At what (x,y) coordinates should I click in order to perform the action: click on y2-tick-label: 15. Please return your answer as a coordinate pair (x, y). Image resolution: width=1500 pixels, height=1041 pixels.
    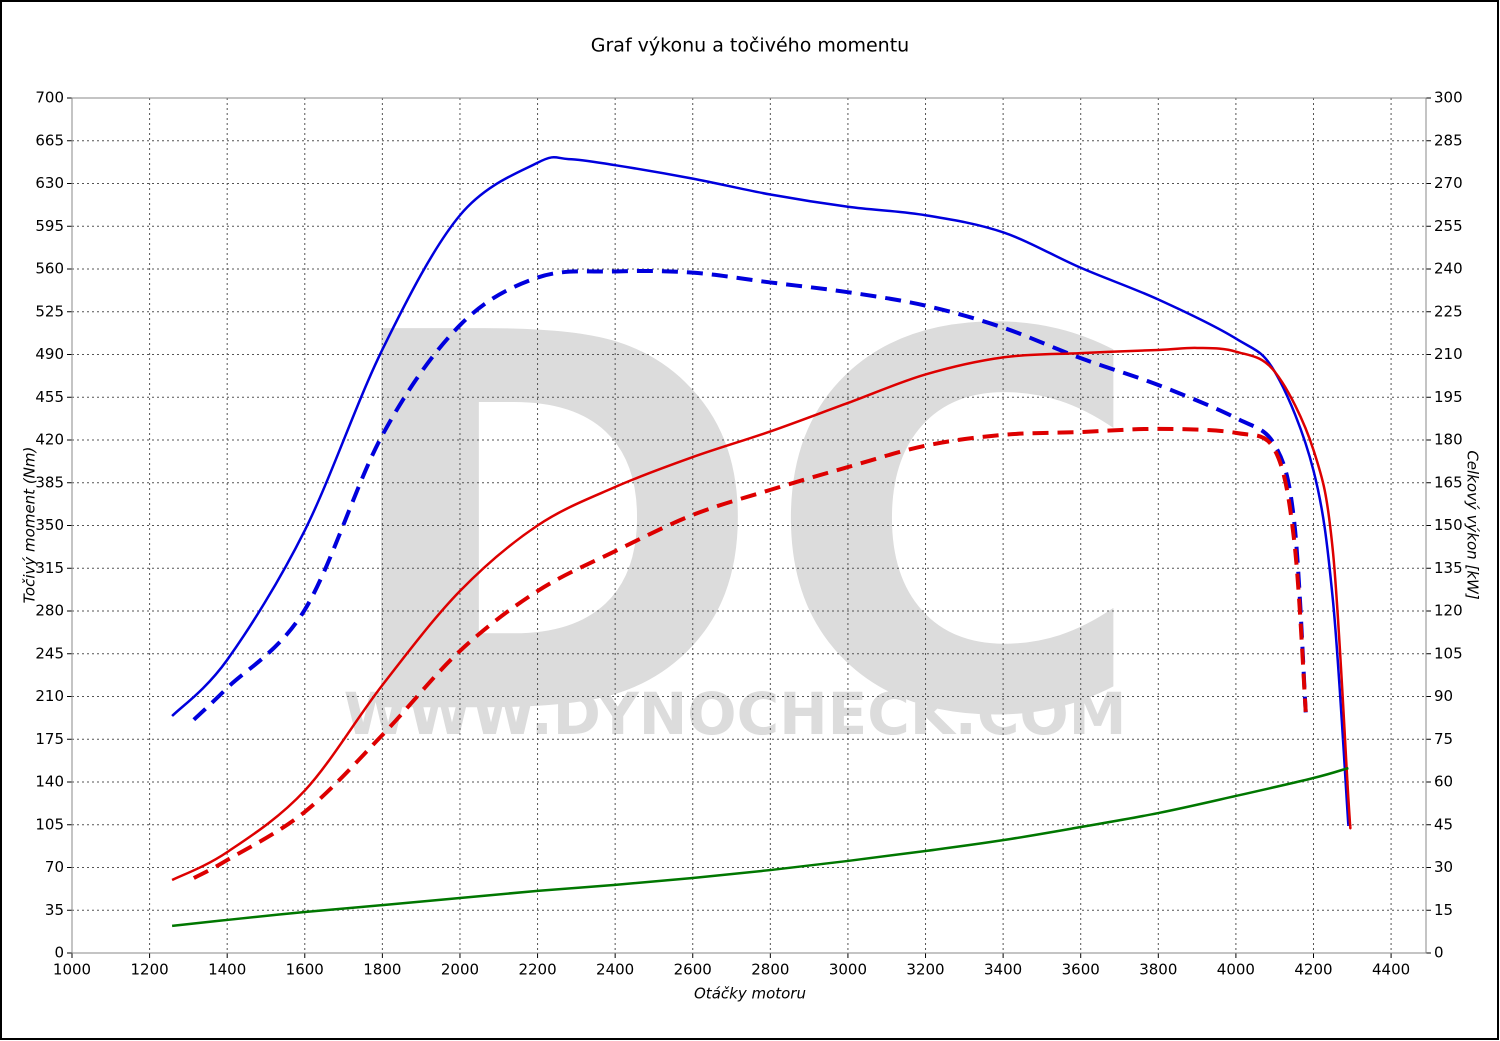
    Looking at the image, I should click on (1443, 910).